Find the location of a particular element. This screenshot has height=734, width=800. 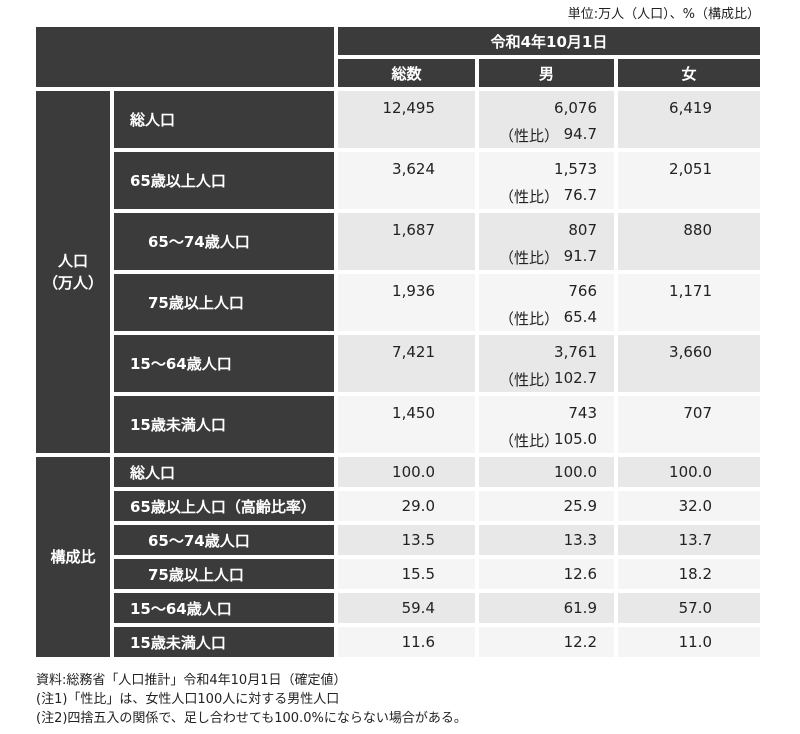

row: 65〜74歳人口 1,687 807 （性比） 91.7 880 is located at coordinates (398, 241).